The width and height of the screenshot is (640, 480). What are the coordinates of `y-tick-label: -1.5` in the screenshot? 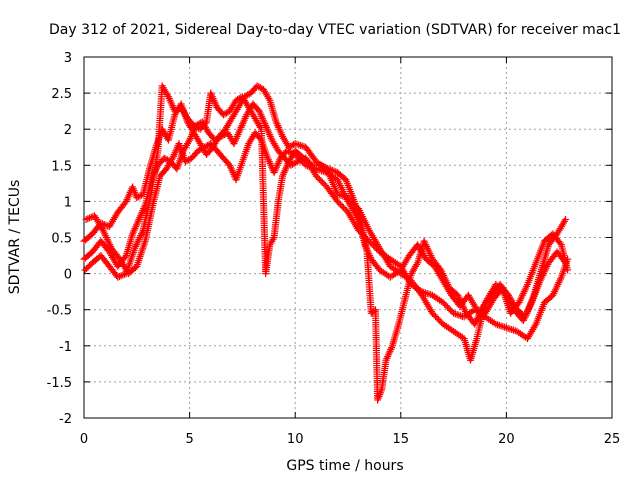 It's located at (59, 383).